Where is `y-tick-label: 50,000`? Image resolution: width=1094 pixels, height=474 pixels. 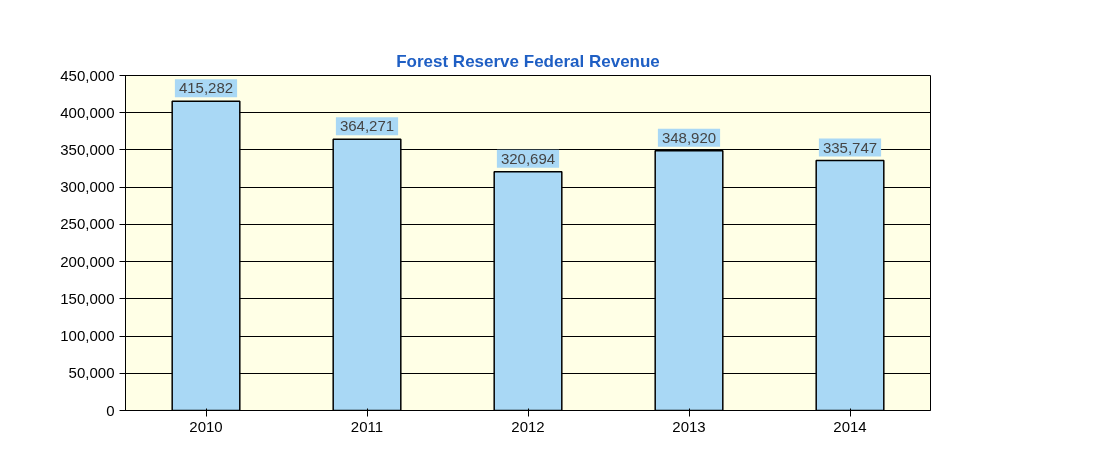
y-tick-label: 50,000 is located at coordinates (91, 373).